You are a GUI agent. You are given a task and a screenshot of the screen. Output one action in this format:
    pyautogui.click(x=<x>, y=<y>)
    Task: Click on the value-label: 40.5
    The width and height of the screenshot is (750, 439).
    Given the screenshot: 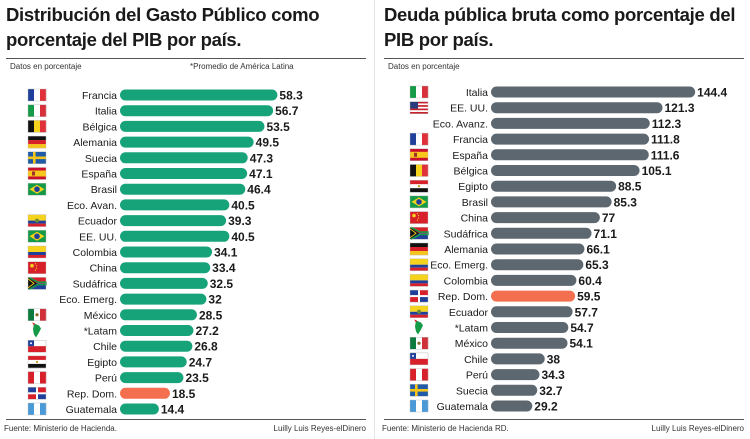 What is the action you would take?
    pyautogui.click(x=243, y=205)
    